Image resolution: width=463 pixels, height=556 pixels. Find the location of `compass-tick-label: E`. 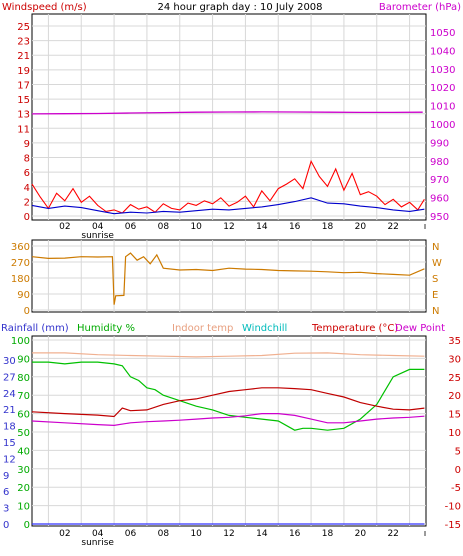

compass-tick-label: E is located at coordinates (435, 295).